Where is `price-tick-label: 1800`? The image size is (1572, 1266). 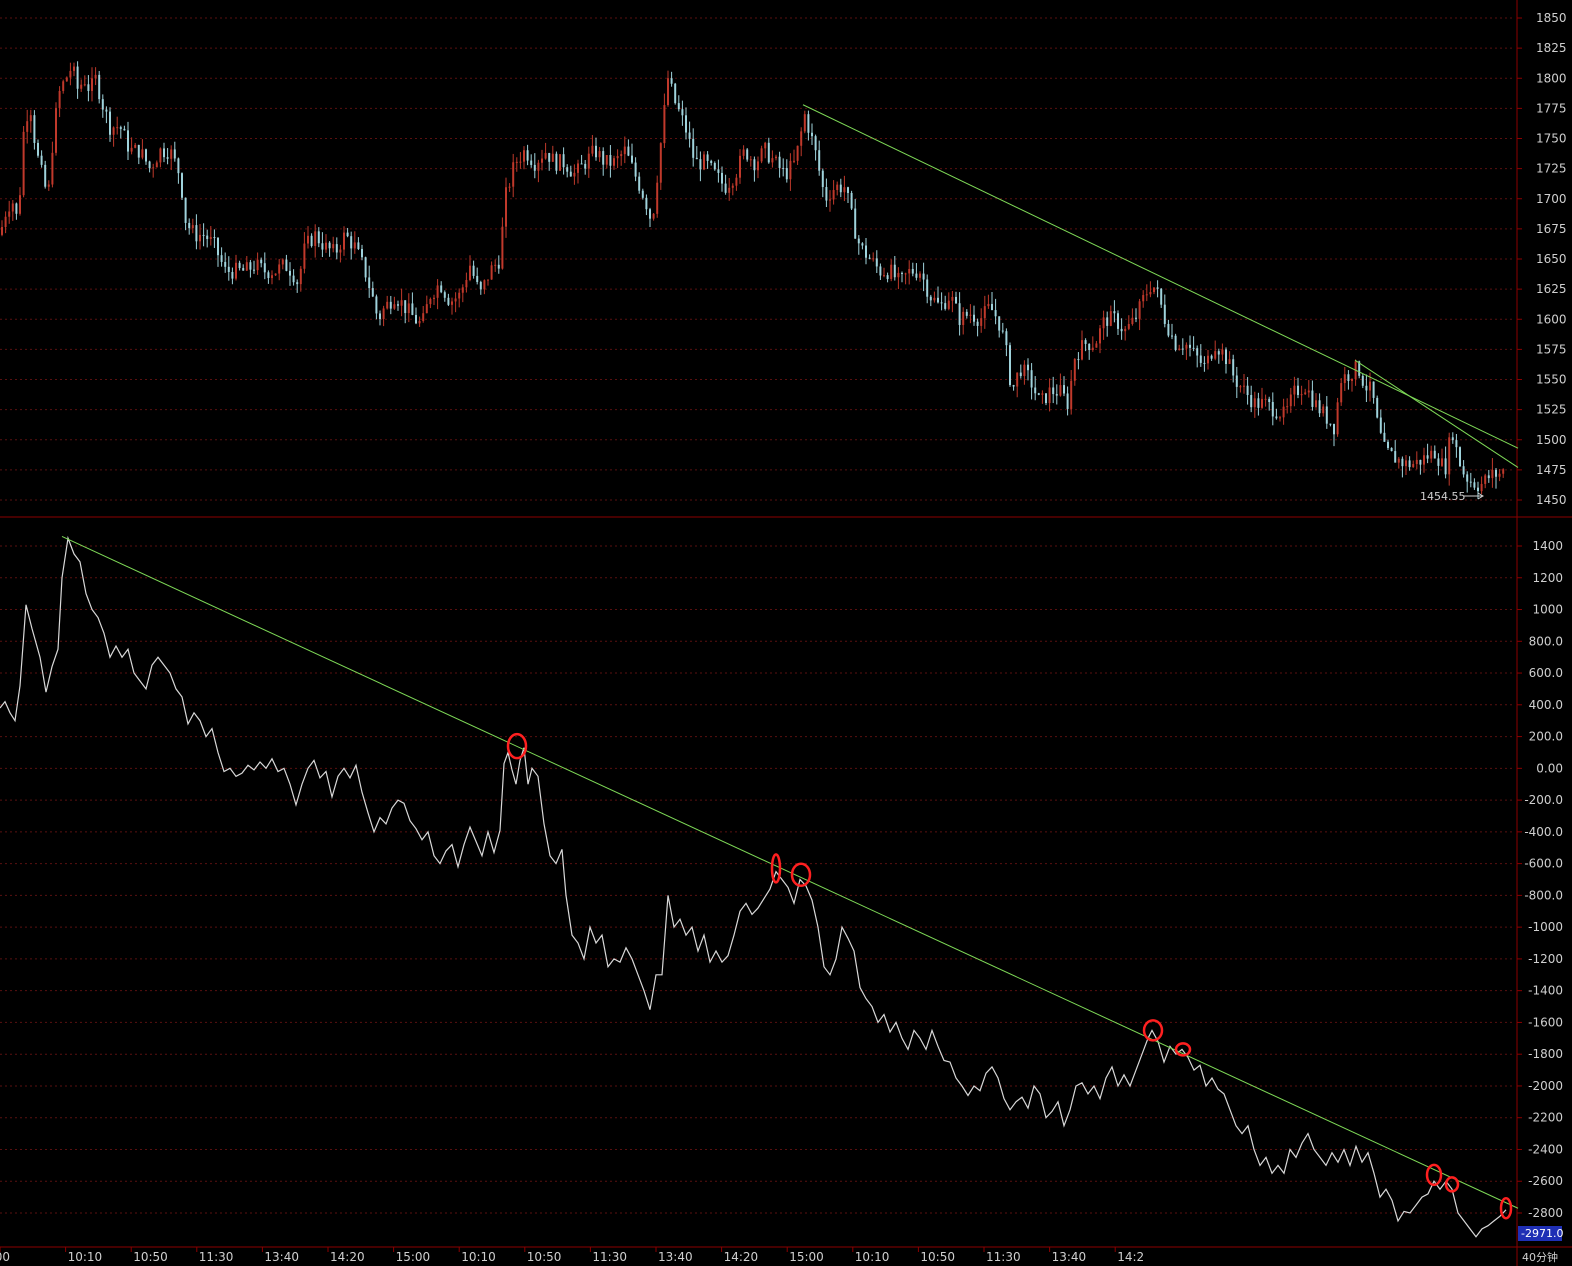
price-tick-label: 1800 is located at coordinates (1551, 78).